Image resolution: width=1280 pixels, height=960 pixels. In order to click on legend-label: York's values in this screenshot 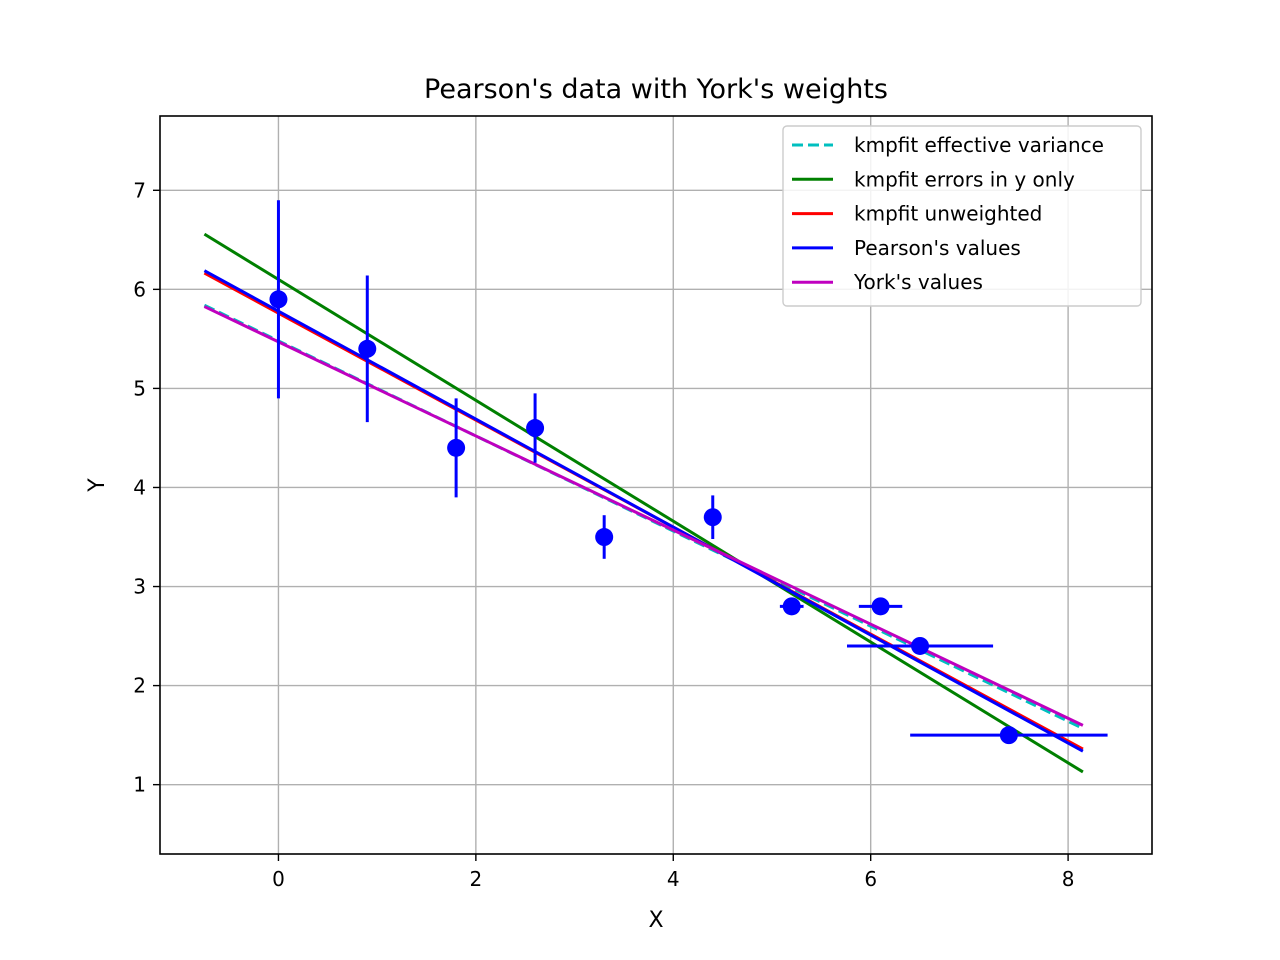, I will do `click(918, 282)`.